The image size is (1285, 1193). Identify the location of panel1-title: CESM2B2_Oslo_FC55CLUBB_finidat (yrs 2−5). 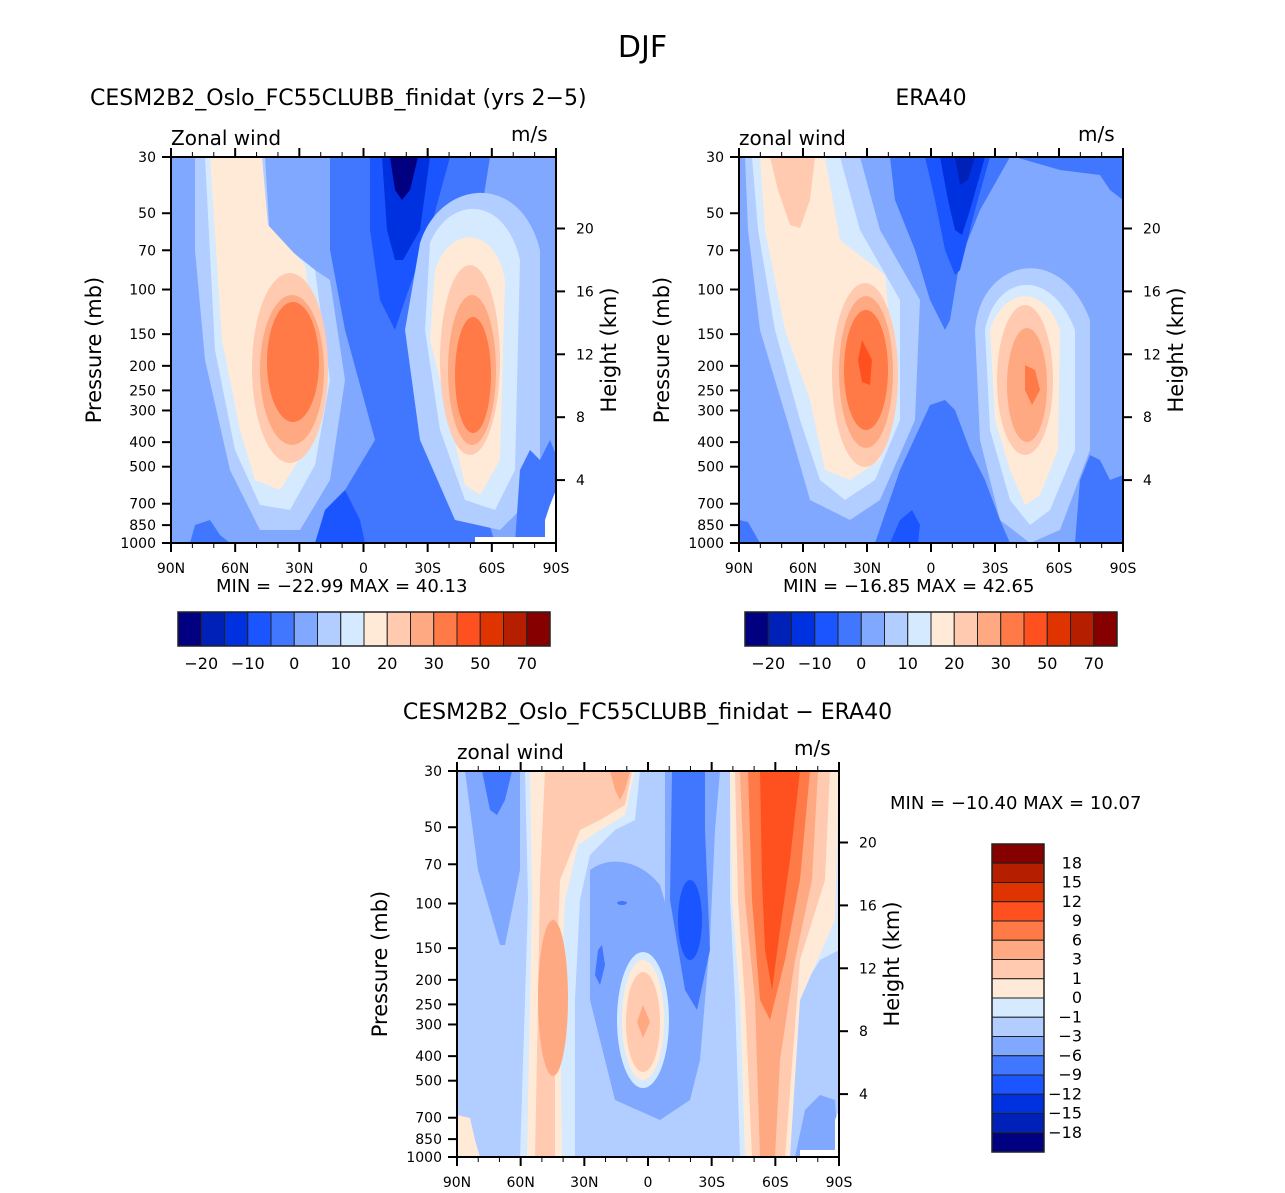
(338, 98).